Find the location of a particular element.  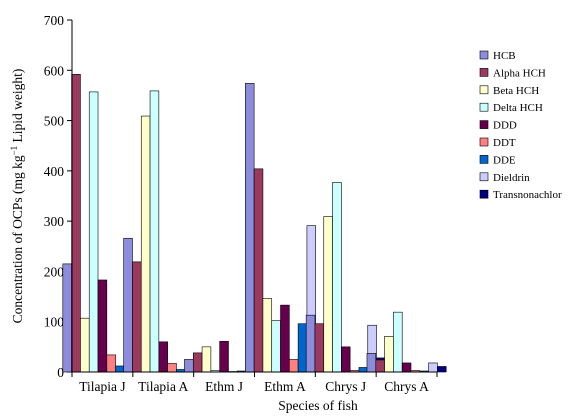

y-axis-label-tail: Lipid weight) is located at coordinates (17, 107).